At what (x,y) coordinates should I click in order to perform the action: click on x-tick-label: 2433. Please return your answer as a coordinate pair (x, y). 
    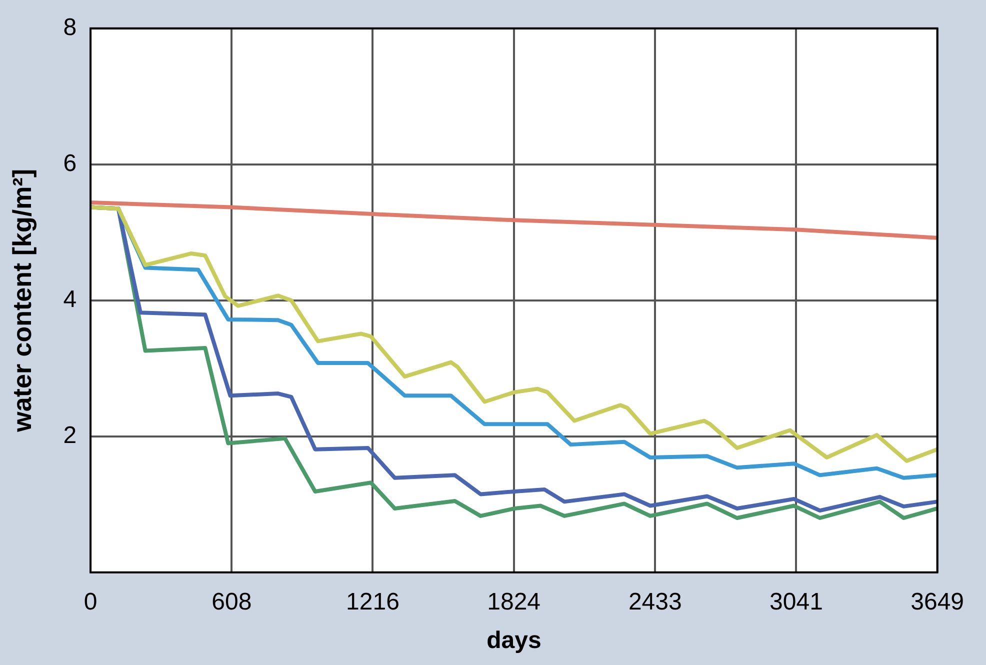
    Looking at the image, I should click on (655, 602).